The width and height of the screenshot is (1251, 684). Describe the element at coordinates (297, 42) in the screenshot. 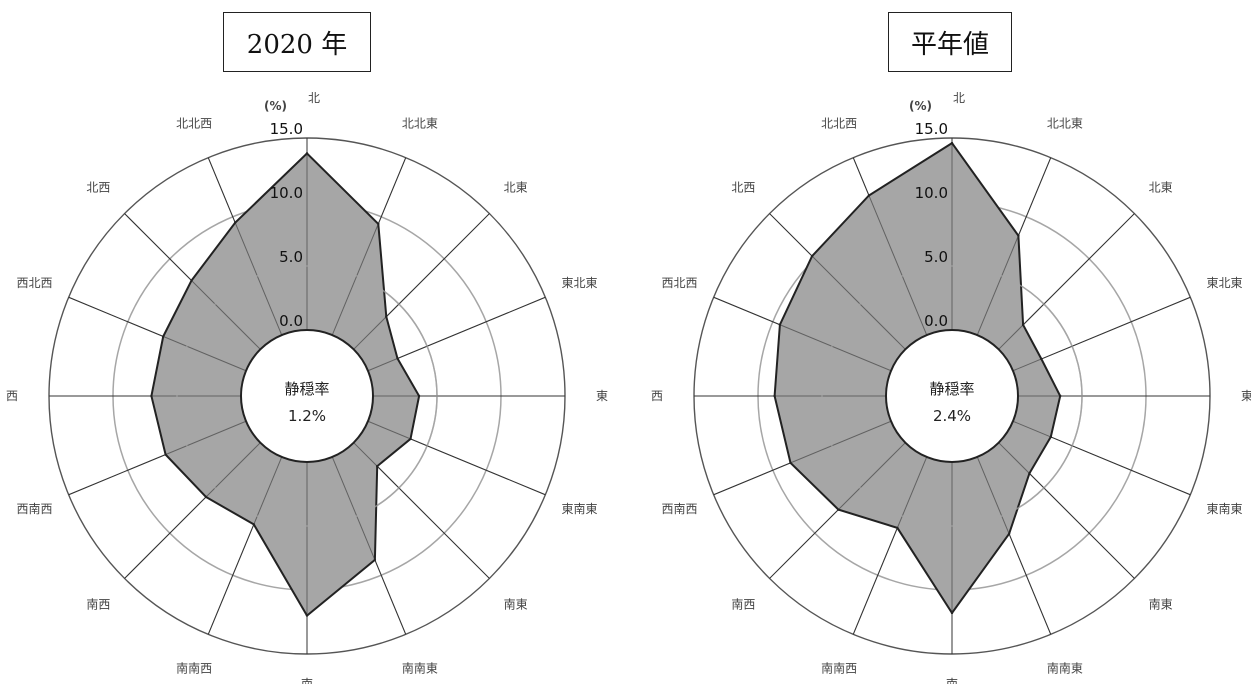

I see `chart-title: 2020 年` at that location.